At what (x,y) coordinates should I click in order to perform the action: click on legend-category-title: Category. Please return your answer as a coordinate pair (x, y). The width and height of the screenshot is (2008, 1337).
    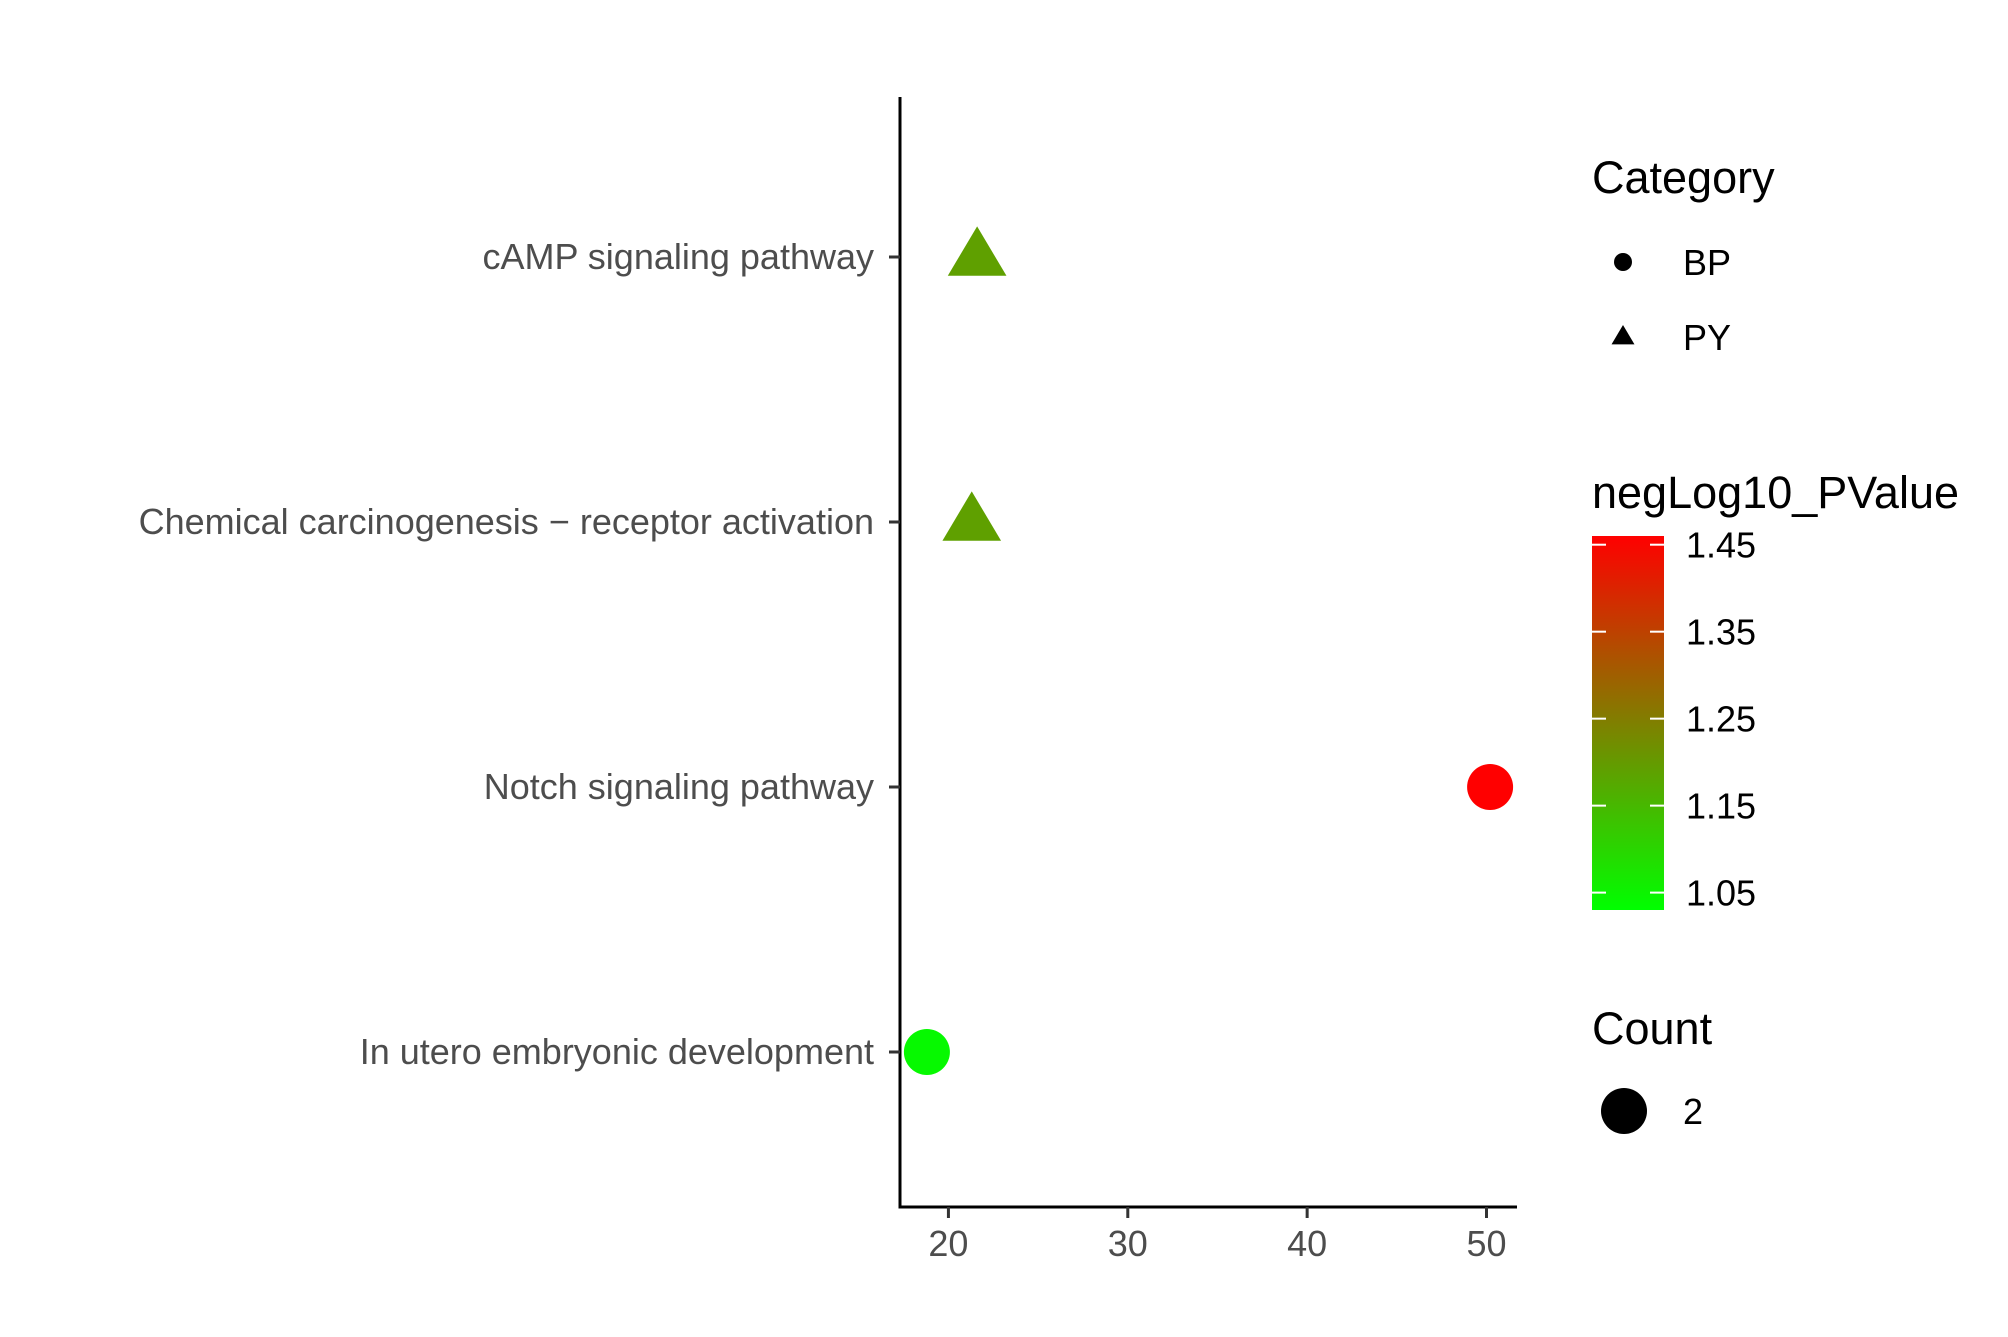
    Looking at the image, I should click on (1683, 177).